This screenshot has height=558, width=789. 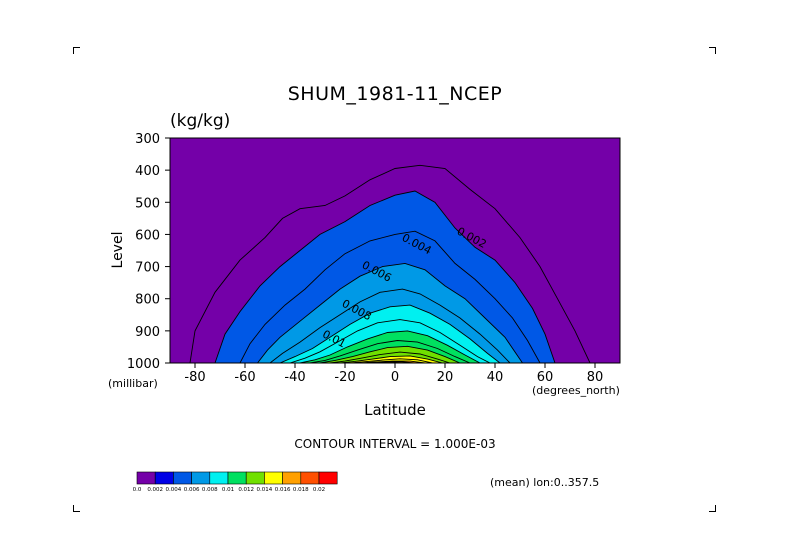 What do you see at coordinates (147, 235) in the screenshot?
I see `y-tick-label: 600` at bounding box center [147, 235].